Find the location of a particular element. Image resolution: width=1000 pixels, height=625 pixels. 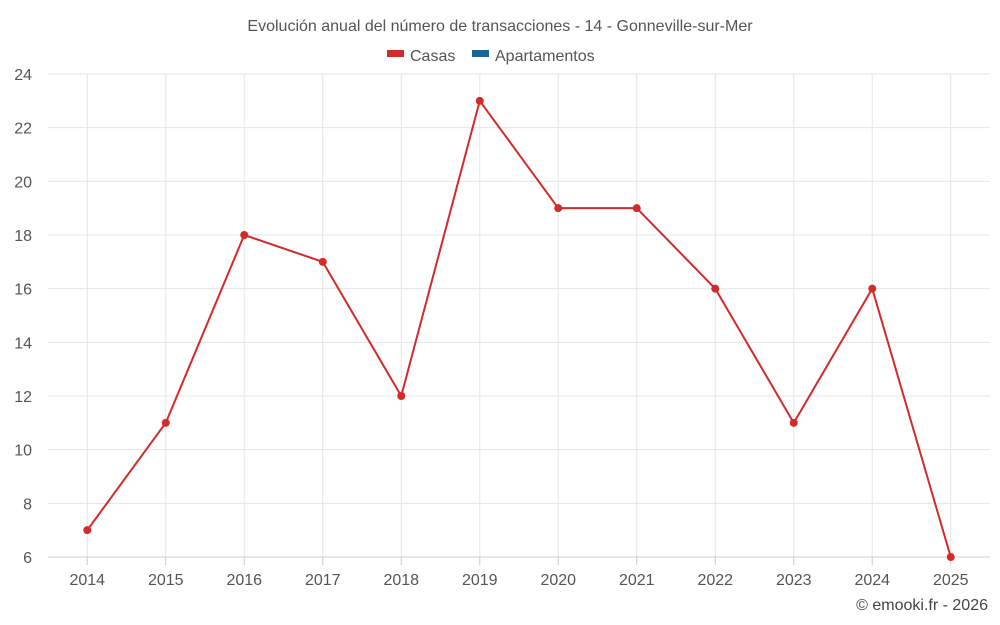

legend-item-casas: Casas is located at coordinates (421, 56).